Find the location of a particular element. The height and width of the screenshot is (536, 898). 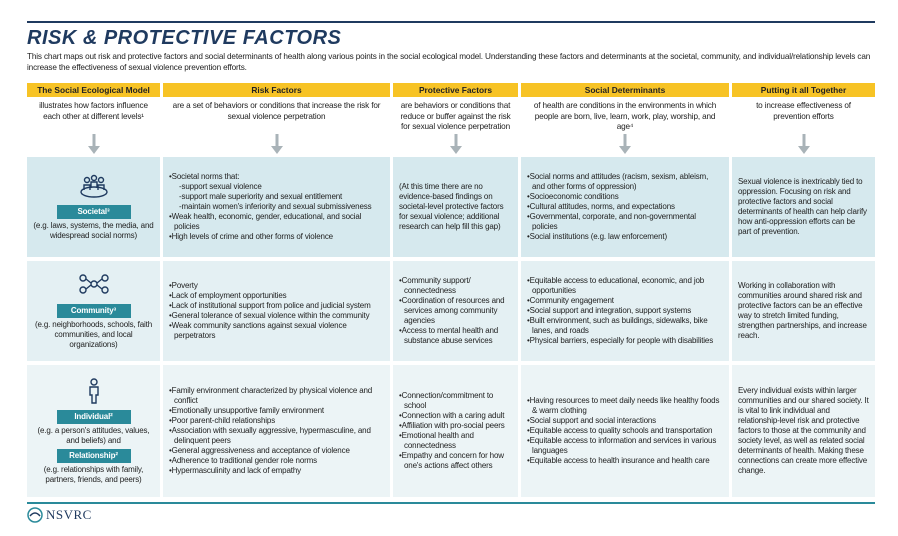

risk-factor-item: Hypermasculinity and lack of empathy is located at coordinates (276, 471).